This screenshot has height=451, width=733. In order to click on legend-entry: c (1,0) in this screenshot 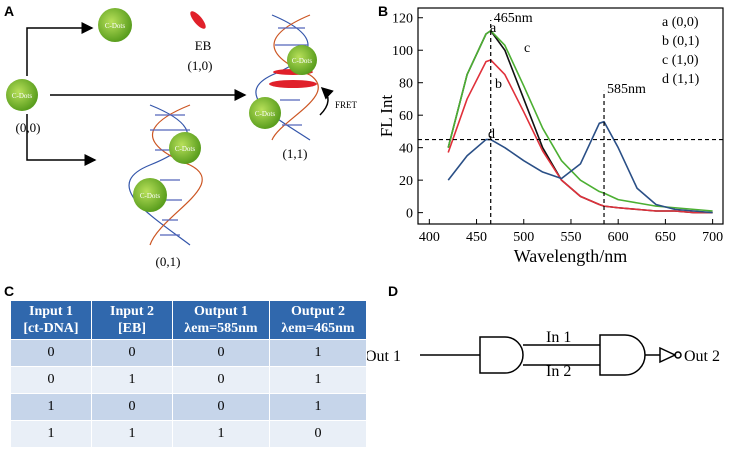, I will do `click(680, 60)`.